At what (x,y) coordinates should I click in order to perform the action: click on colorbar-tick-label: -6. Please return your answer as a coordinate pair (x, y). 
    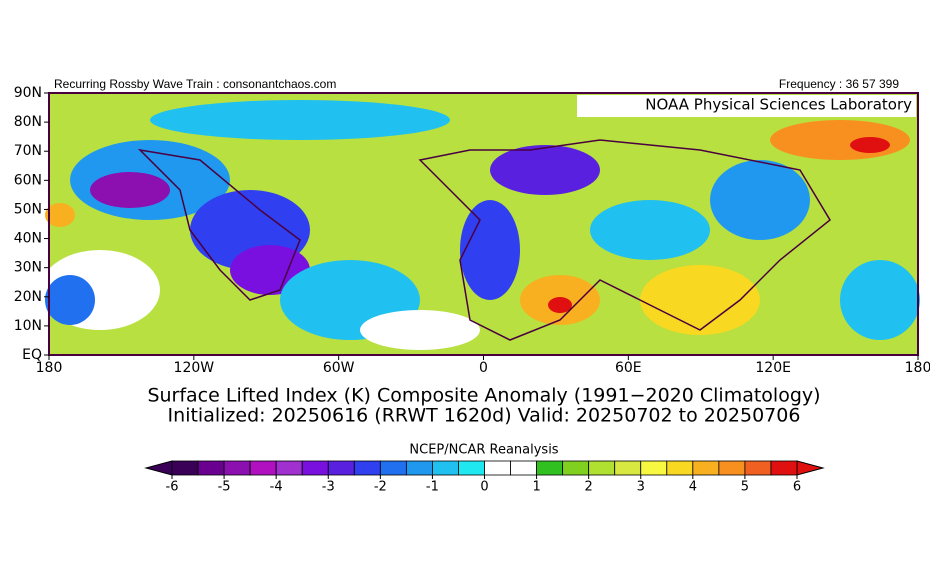
    Looking at the image, I should click on (172, 487).